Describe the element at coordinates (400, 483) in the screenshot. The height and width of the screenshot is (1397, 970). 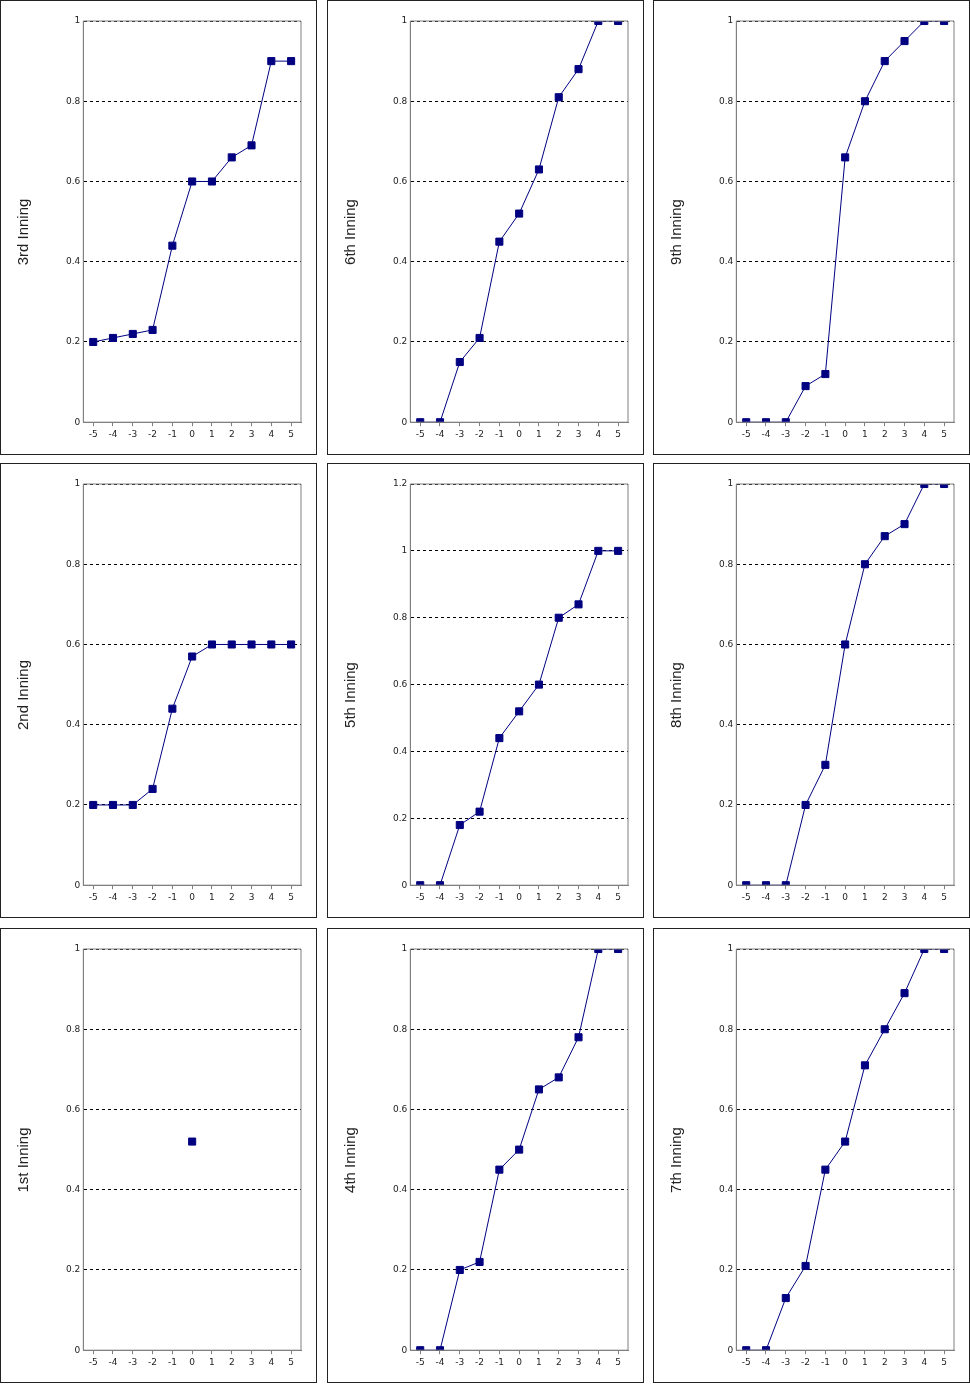
I see `y-tick-label: 1.2` at that location.